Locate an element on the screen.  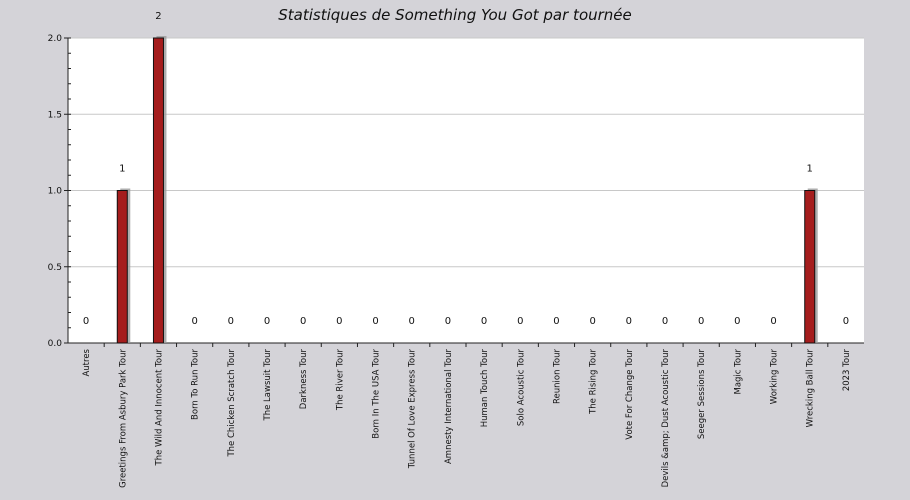
x-category-label: Vote For Change Tour is located at coordinates (630, 394).